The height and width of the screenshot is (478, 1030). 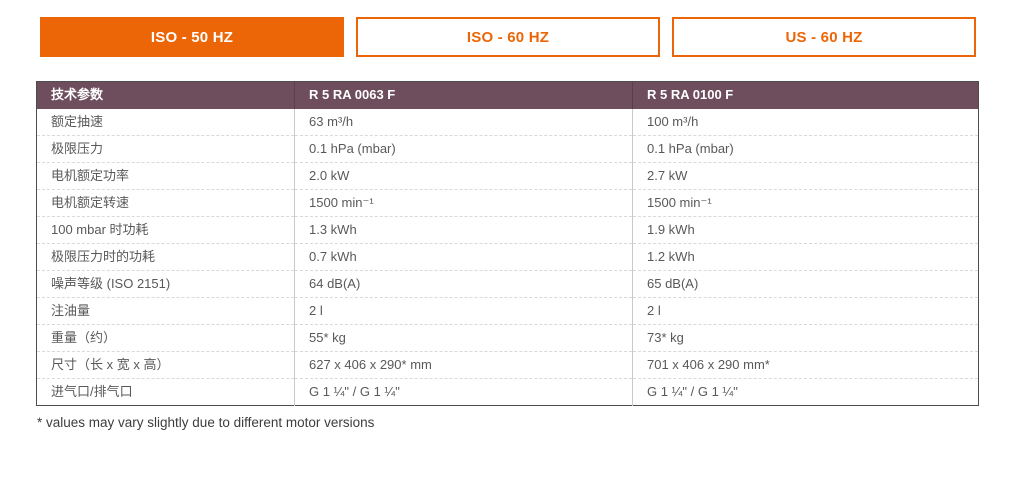 I want to click on value-cell: 2.7 kW, so click(x=805, y=176).